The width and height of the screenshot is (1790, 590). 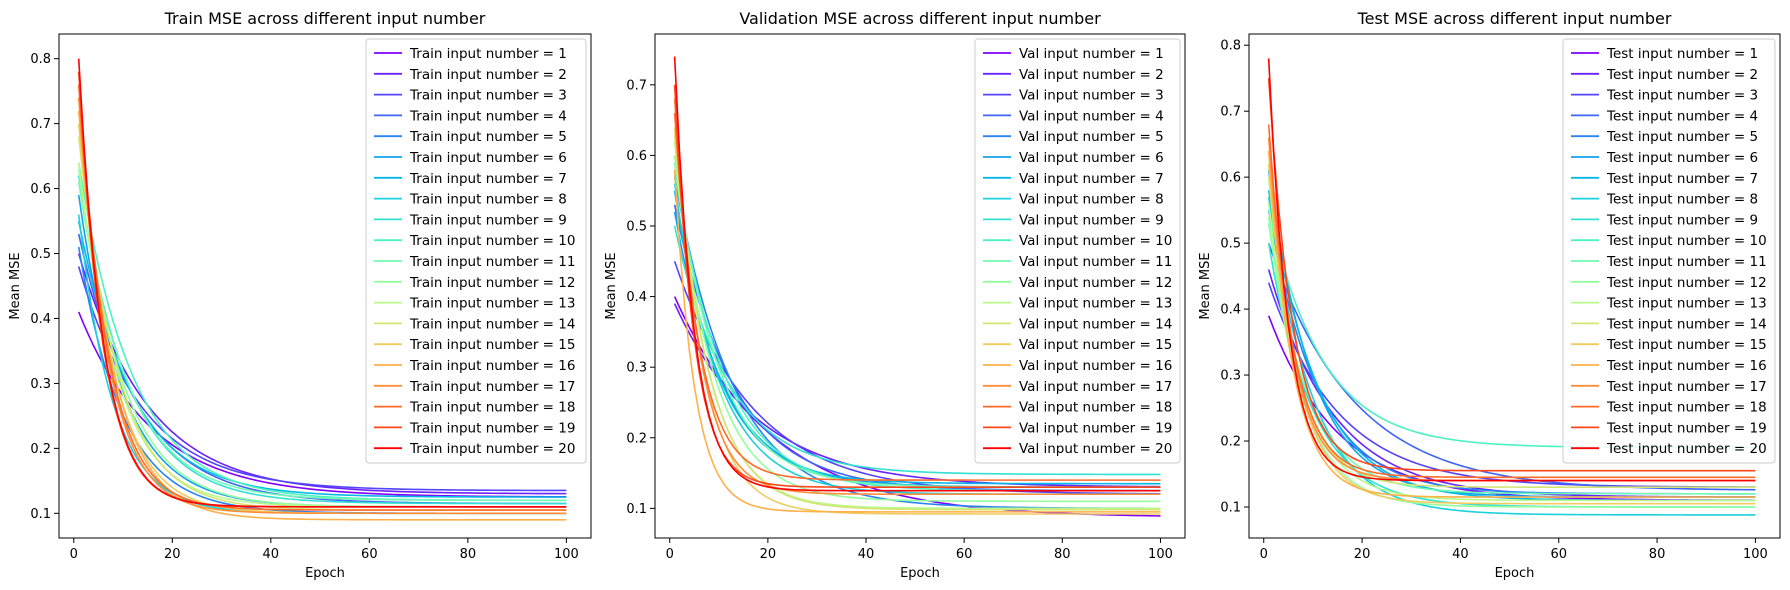 What do you see at coordinates (1686, 387) in the screenshot?
I see `legend-entry: Test input number = 17` at bounding box center [1686, 387].